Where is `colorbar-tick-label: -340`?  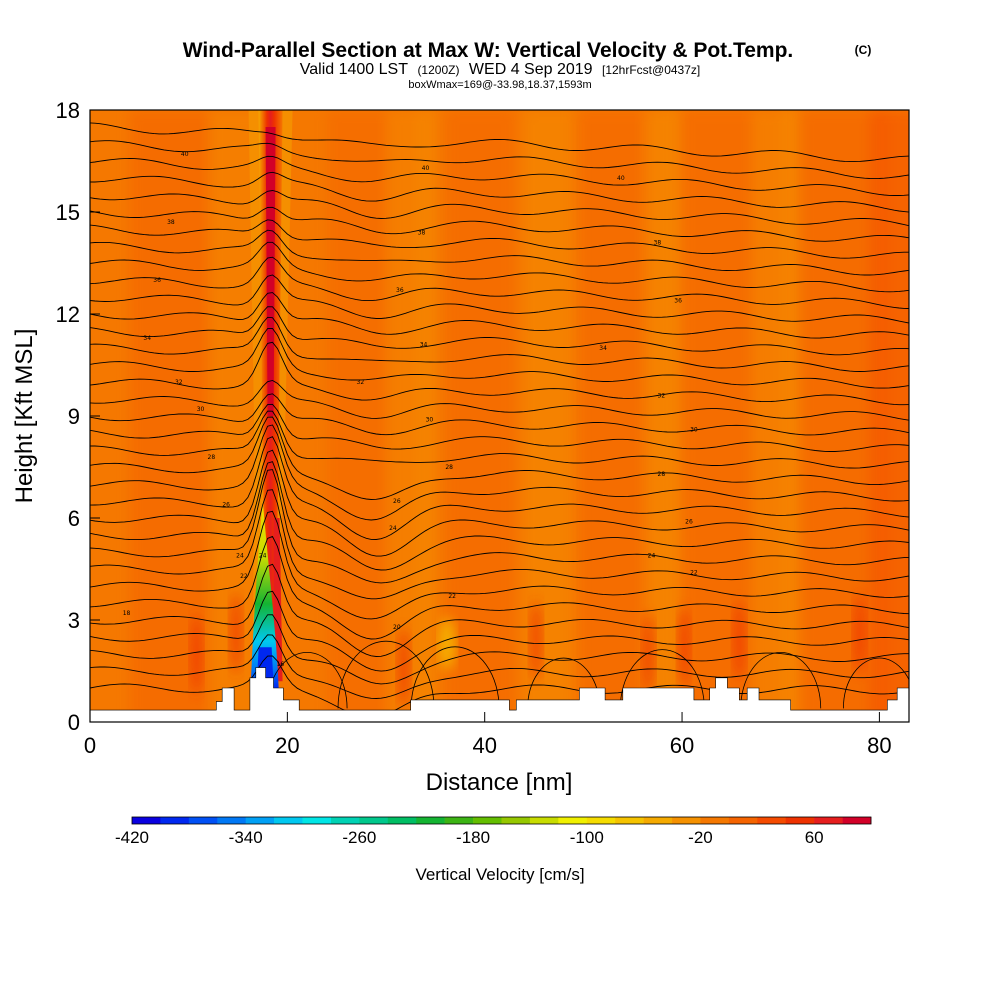 colorbar-tick-label: -340 is located at coordinates (246, 837).